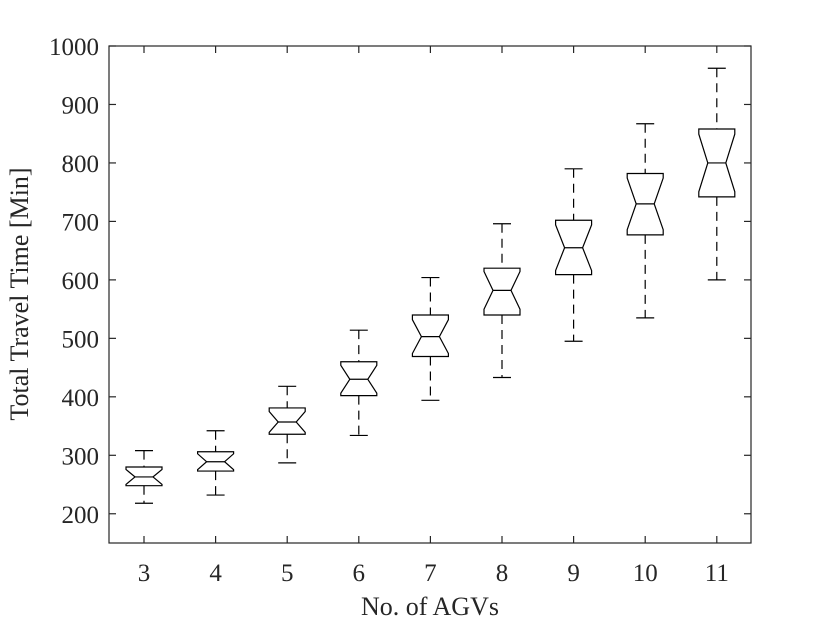 The image size is (830, 623). I want to click on y-tick-label: 700, so click(81, 222).